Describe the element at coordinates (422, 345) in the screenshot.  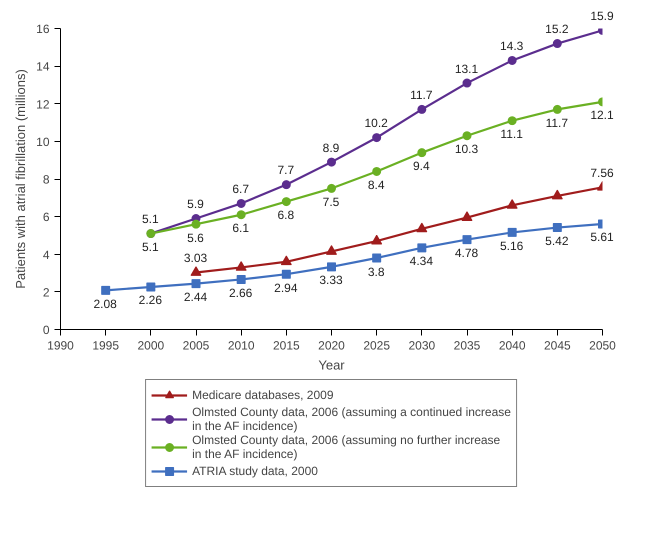
I see `x-tick-label: 2030` at that location.